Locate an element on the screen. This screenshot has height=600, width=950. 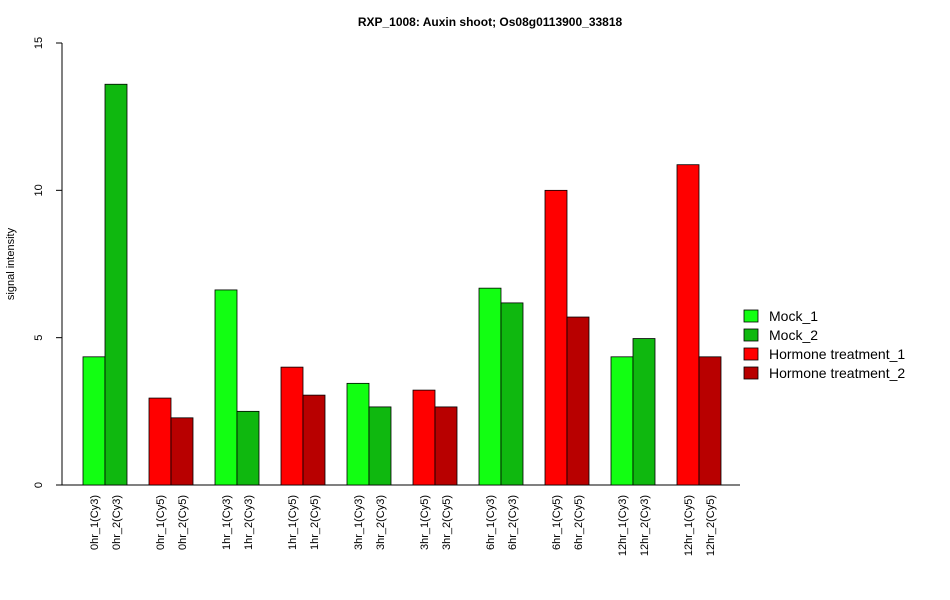
x-tick-label: 3hr_1(Cy5) is located at coordinates (425, 522).